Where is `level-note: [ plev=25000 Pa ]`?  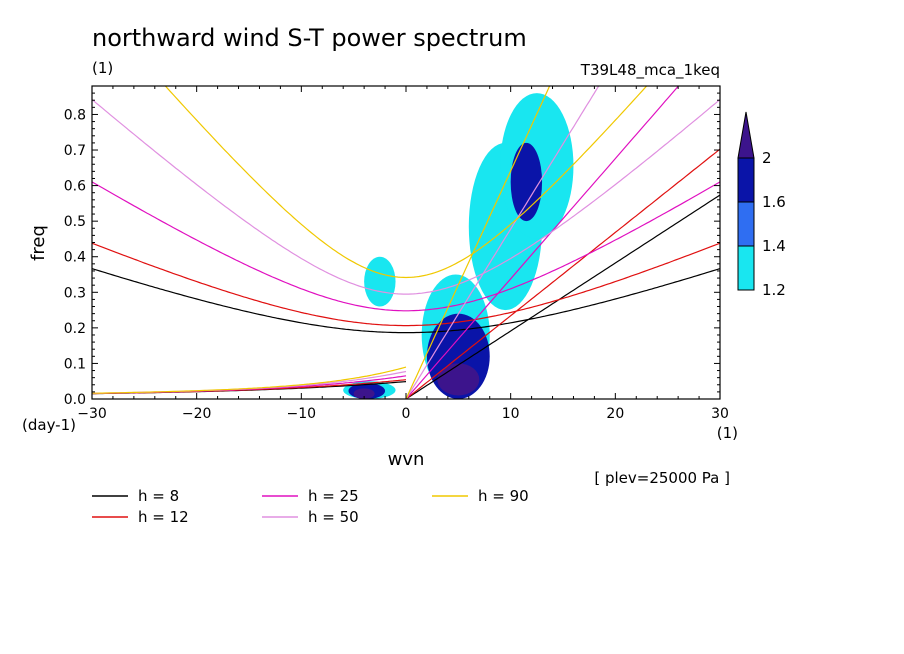 level-note: [ plev=25000 Pa ] is located at coordinates (662, 478).